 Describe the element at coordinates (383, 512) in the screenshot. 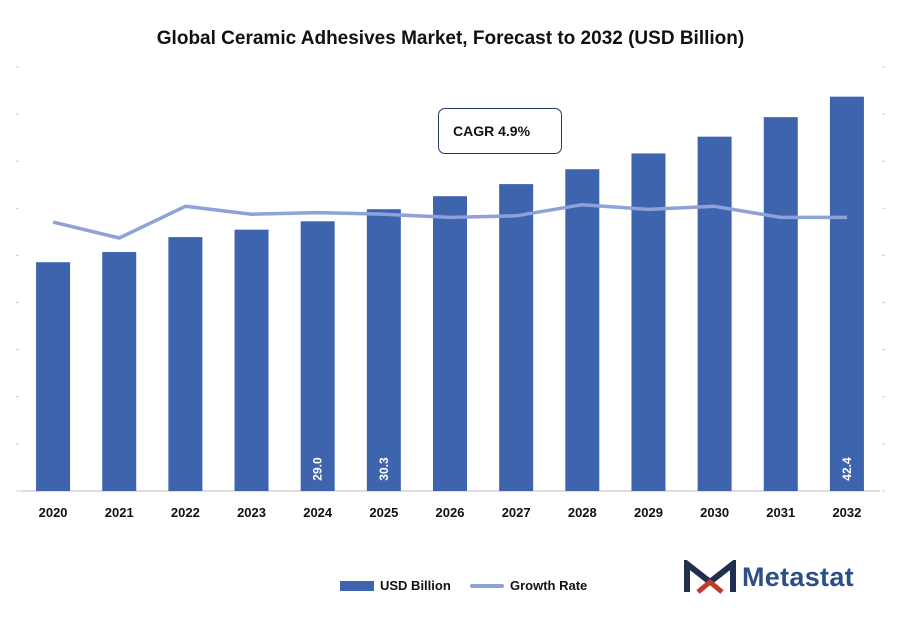

I see `x-tick-label: 2025` at that location.